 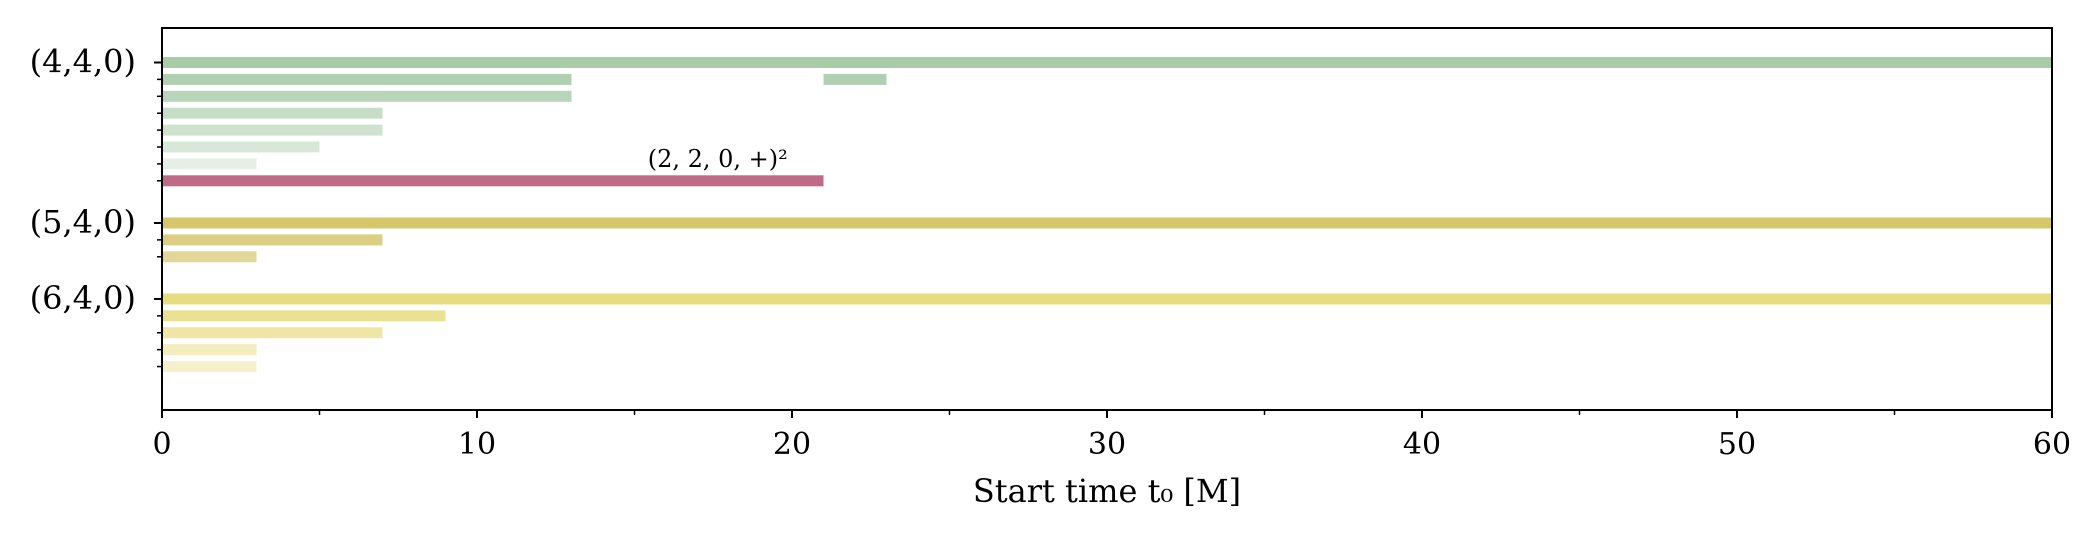 What do you see at coordinates (1107, 299) in the screenshot?
I see `bar-(6,4,0)-row0-seg0` at bounding box center [1107, 299].